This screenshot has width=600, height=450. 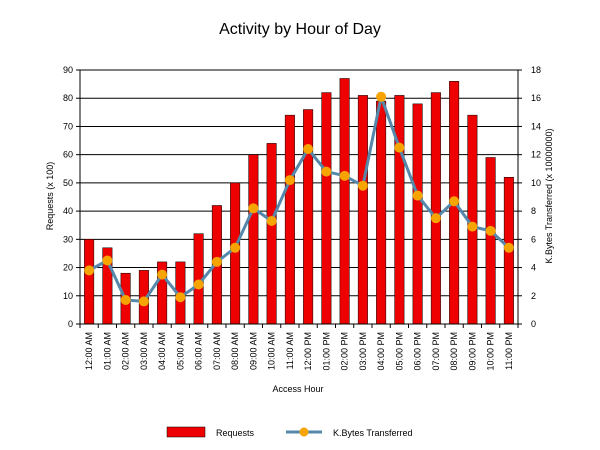 What do you see at coordinates (68, 211) in the screenshot?
I see `y-tick-label: 40` at bounding box center [68, 211].